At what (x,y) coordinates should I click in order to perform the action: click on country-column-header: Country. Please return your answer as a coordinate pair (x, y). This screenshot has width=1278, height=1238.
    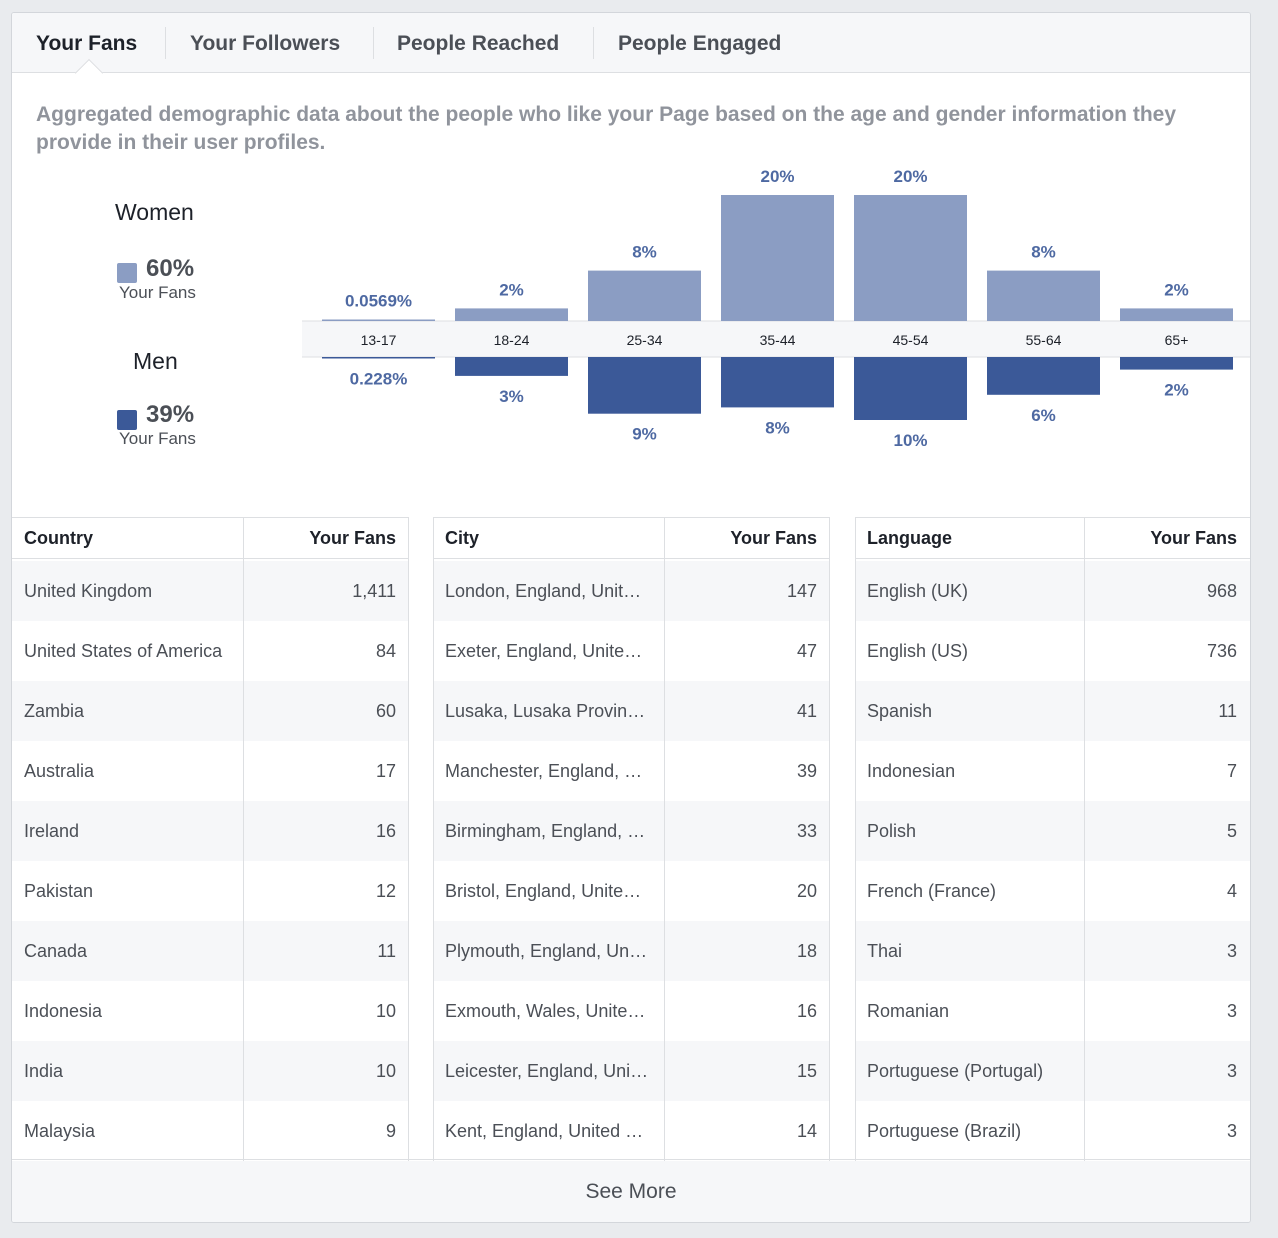
    Looking at the image, I should click on (58, 538).